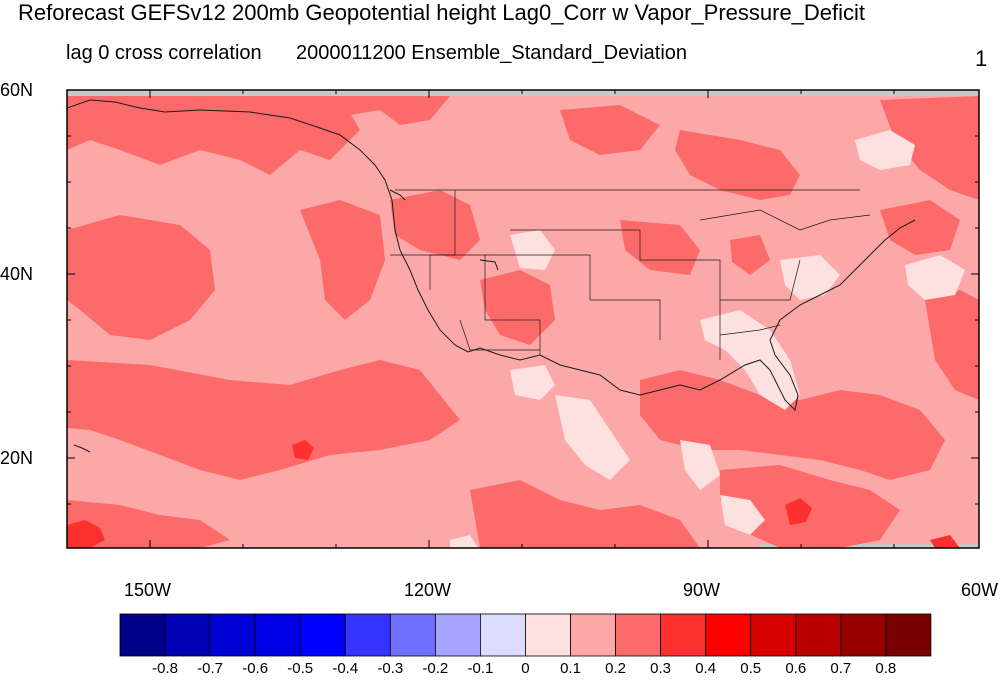 The width and height of the screenshot is (1004, 682). What do you see at coordinates (164, 53) in the screenshot?
I see `plot-subtitle-left: lag 0 cross correlation` at bounding box center [164, 53].